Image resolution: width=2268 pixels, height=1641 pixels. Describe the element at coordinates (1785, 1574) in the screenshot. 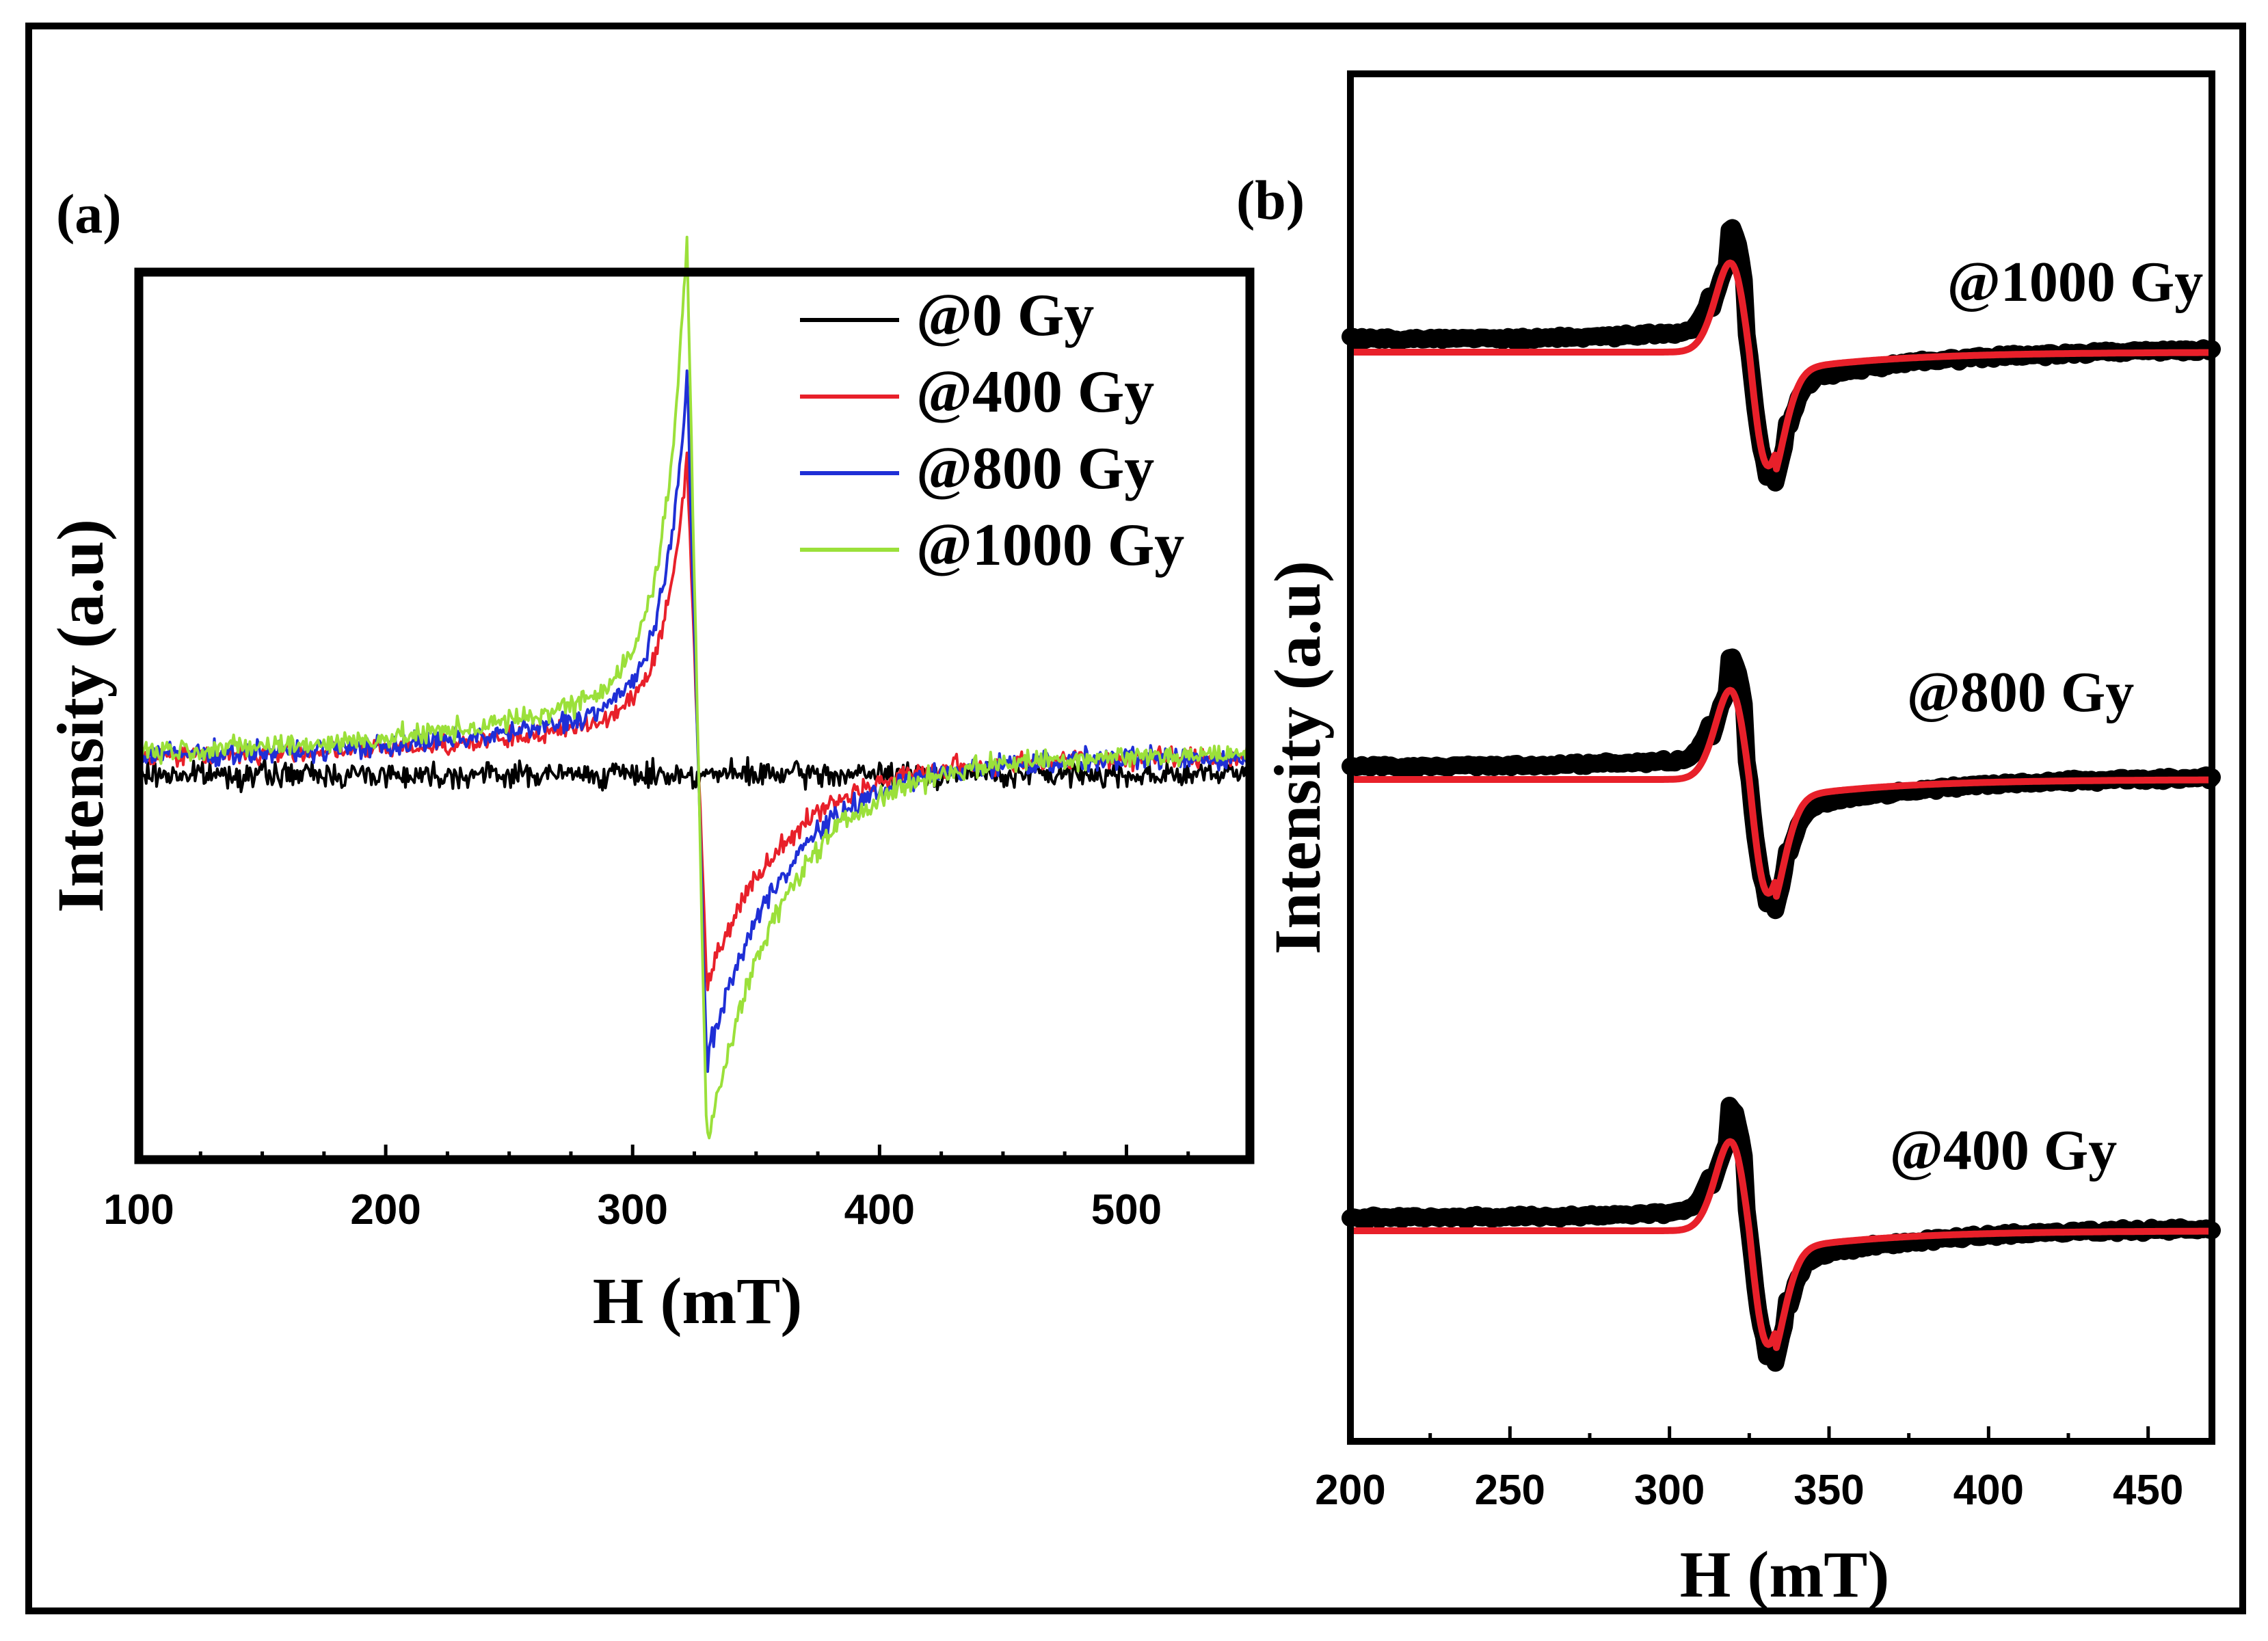

I see `panel-b-x-axis-label: H (mT)` at that location.